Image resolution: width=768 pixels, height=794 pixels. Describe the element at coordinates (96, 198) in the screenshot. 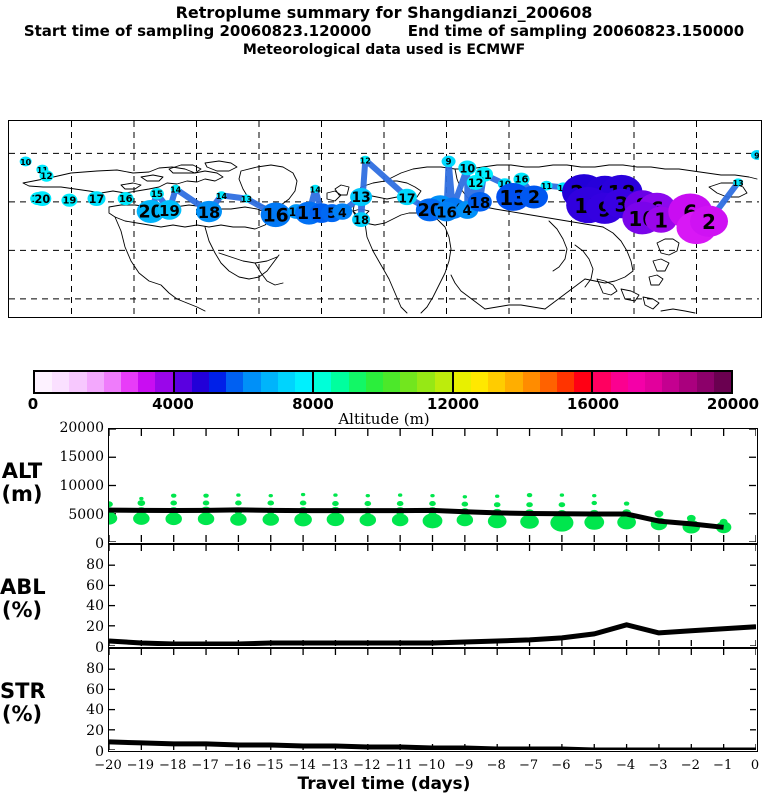

I see `map-cluster-1: 17` at that location.